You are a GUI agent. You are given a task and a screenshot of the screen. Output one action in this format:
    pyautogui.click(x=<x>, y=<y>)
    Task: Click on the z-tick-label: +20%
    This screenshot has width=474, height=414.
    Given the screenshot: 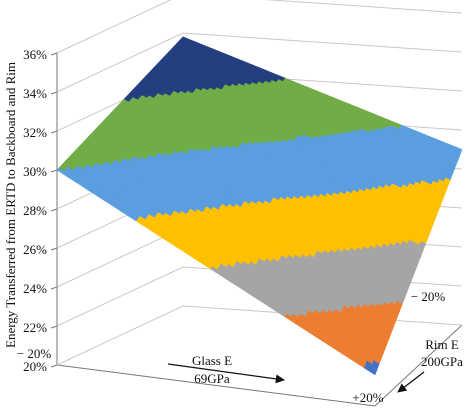 What is the action you would take?
    pyautogui.click(x=367, y=397)
    